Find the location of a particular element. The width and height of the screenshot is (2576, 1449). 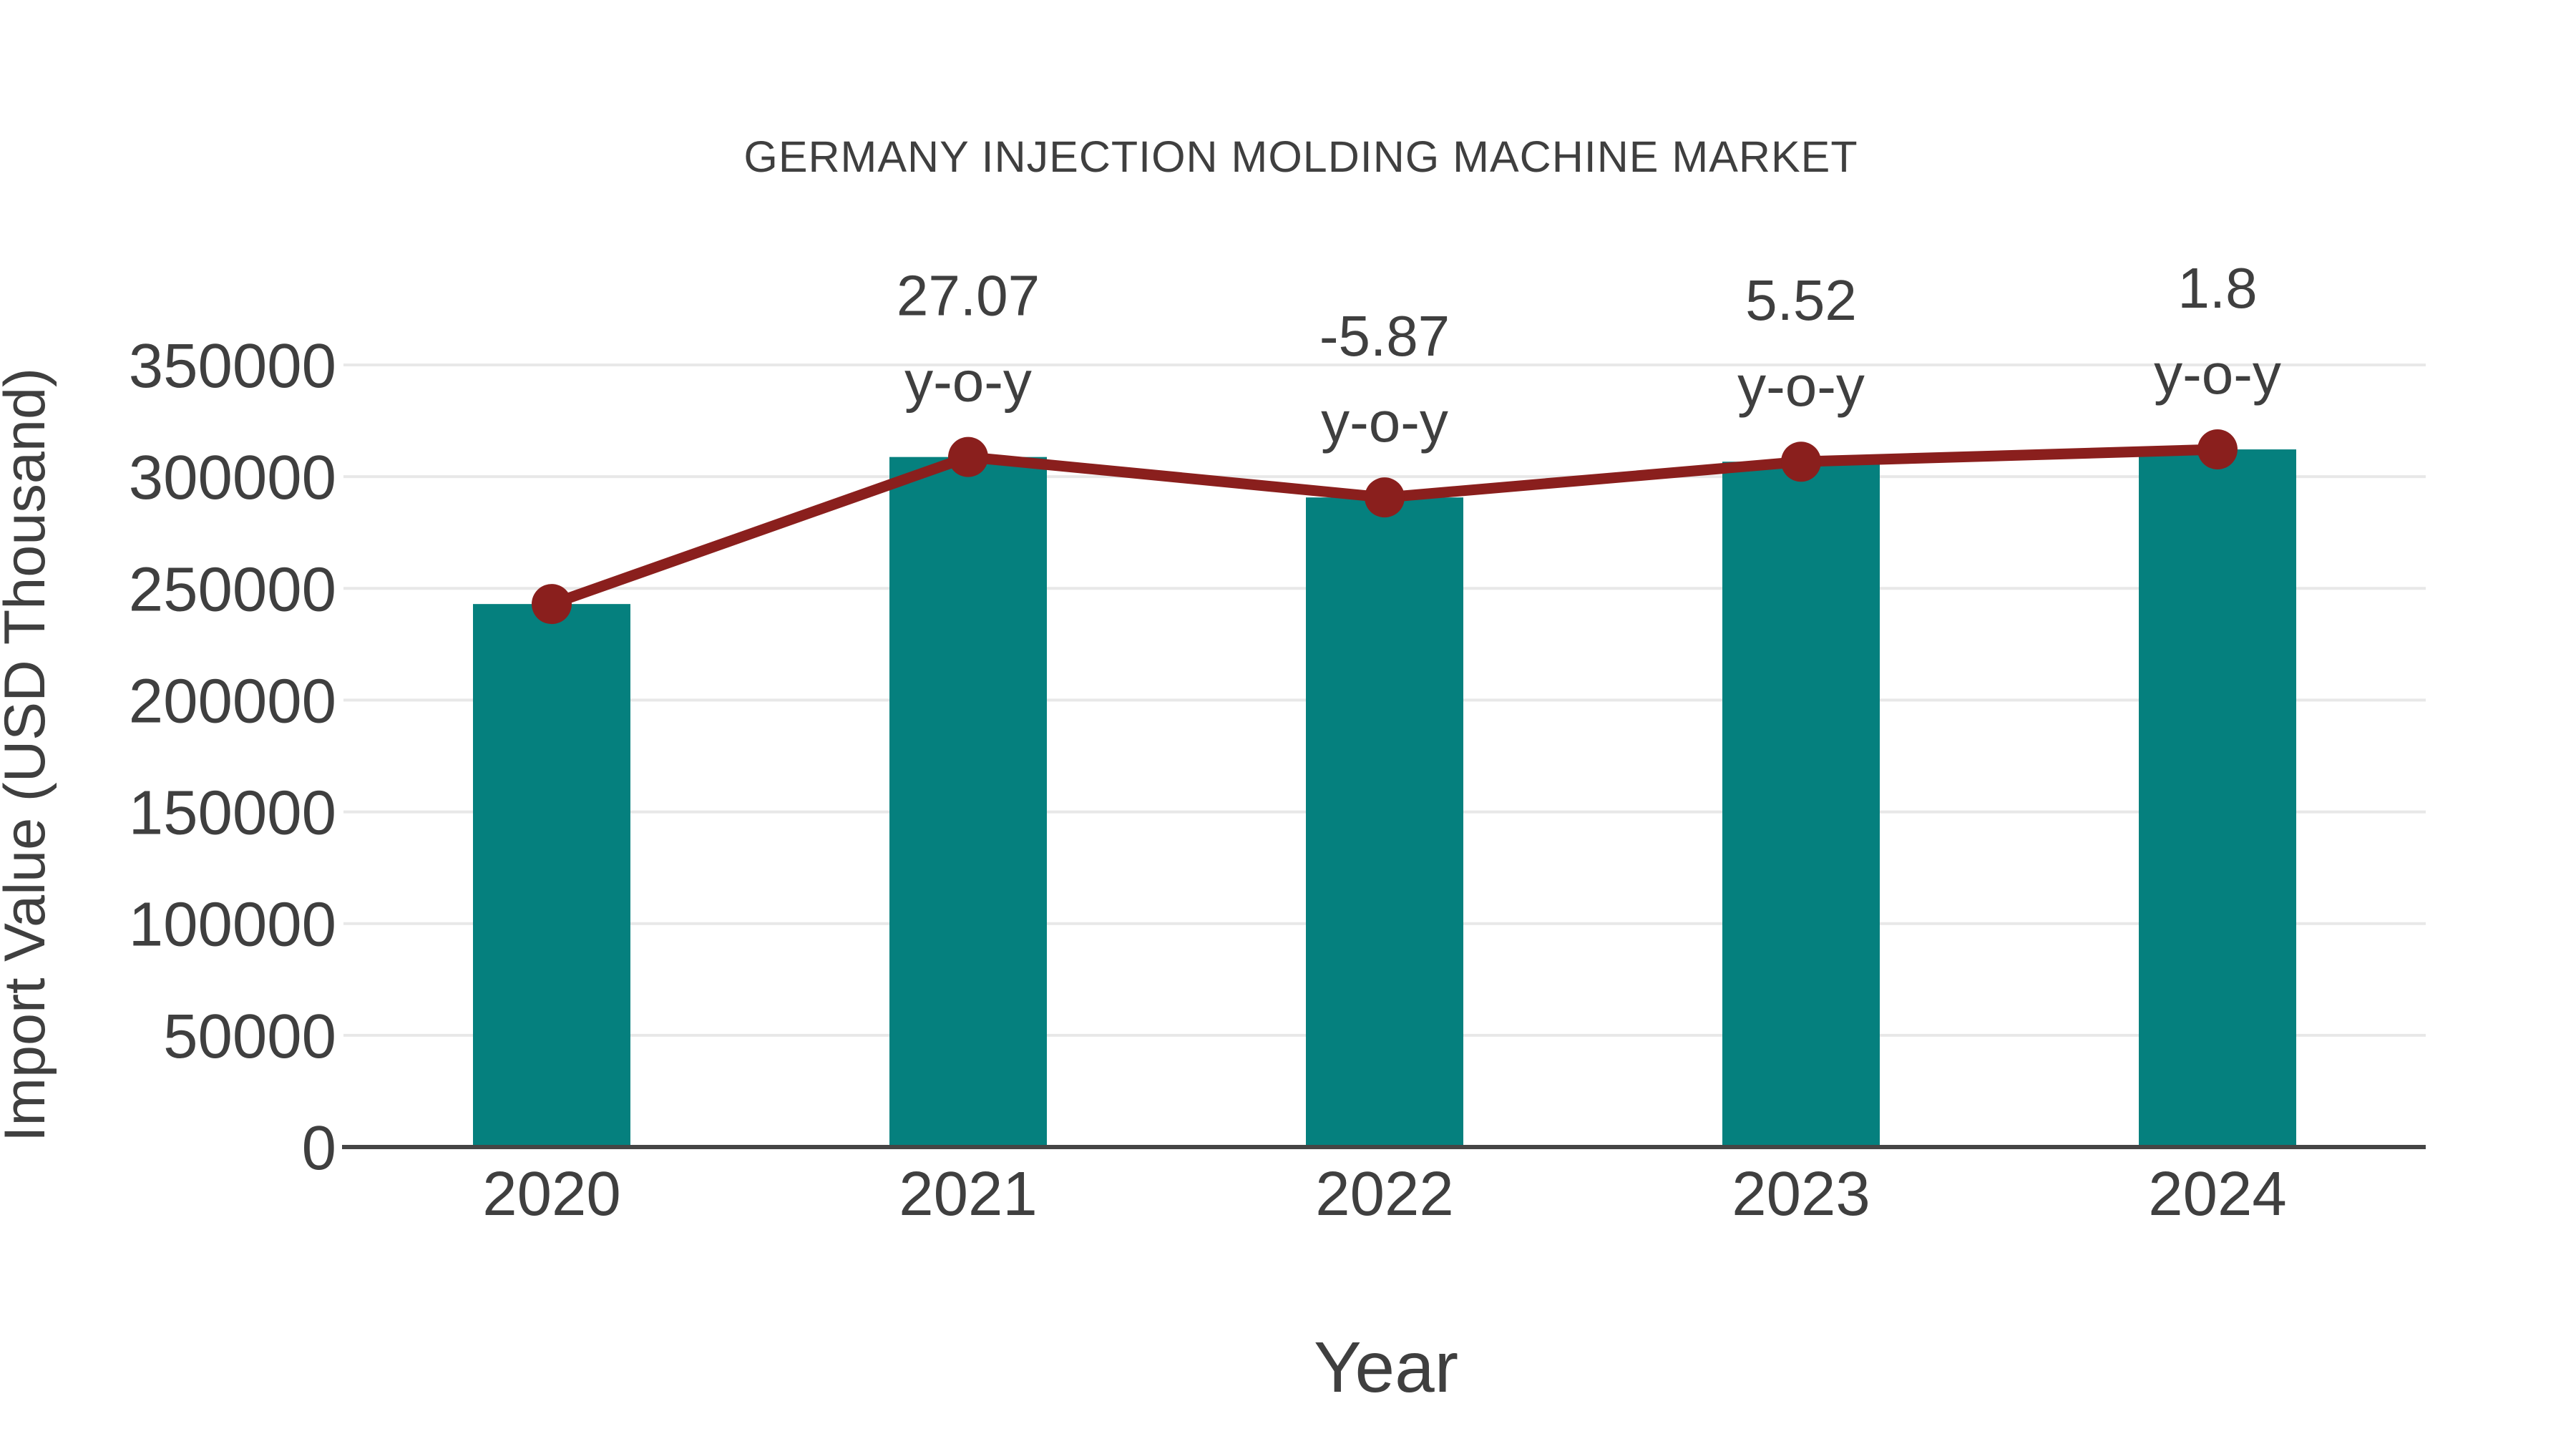

y-tick-label: 300000 is located at coordinates (232, 478).